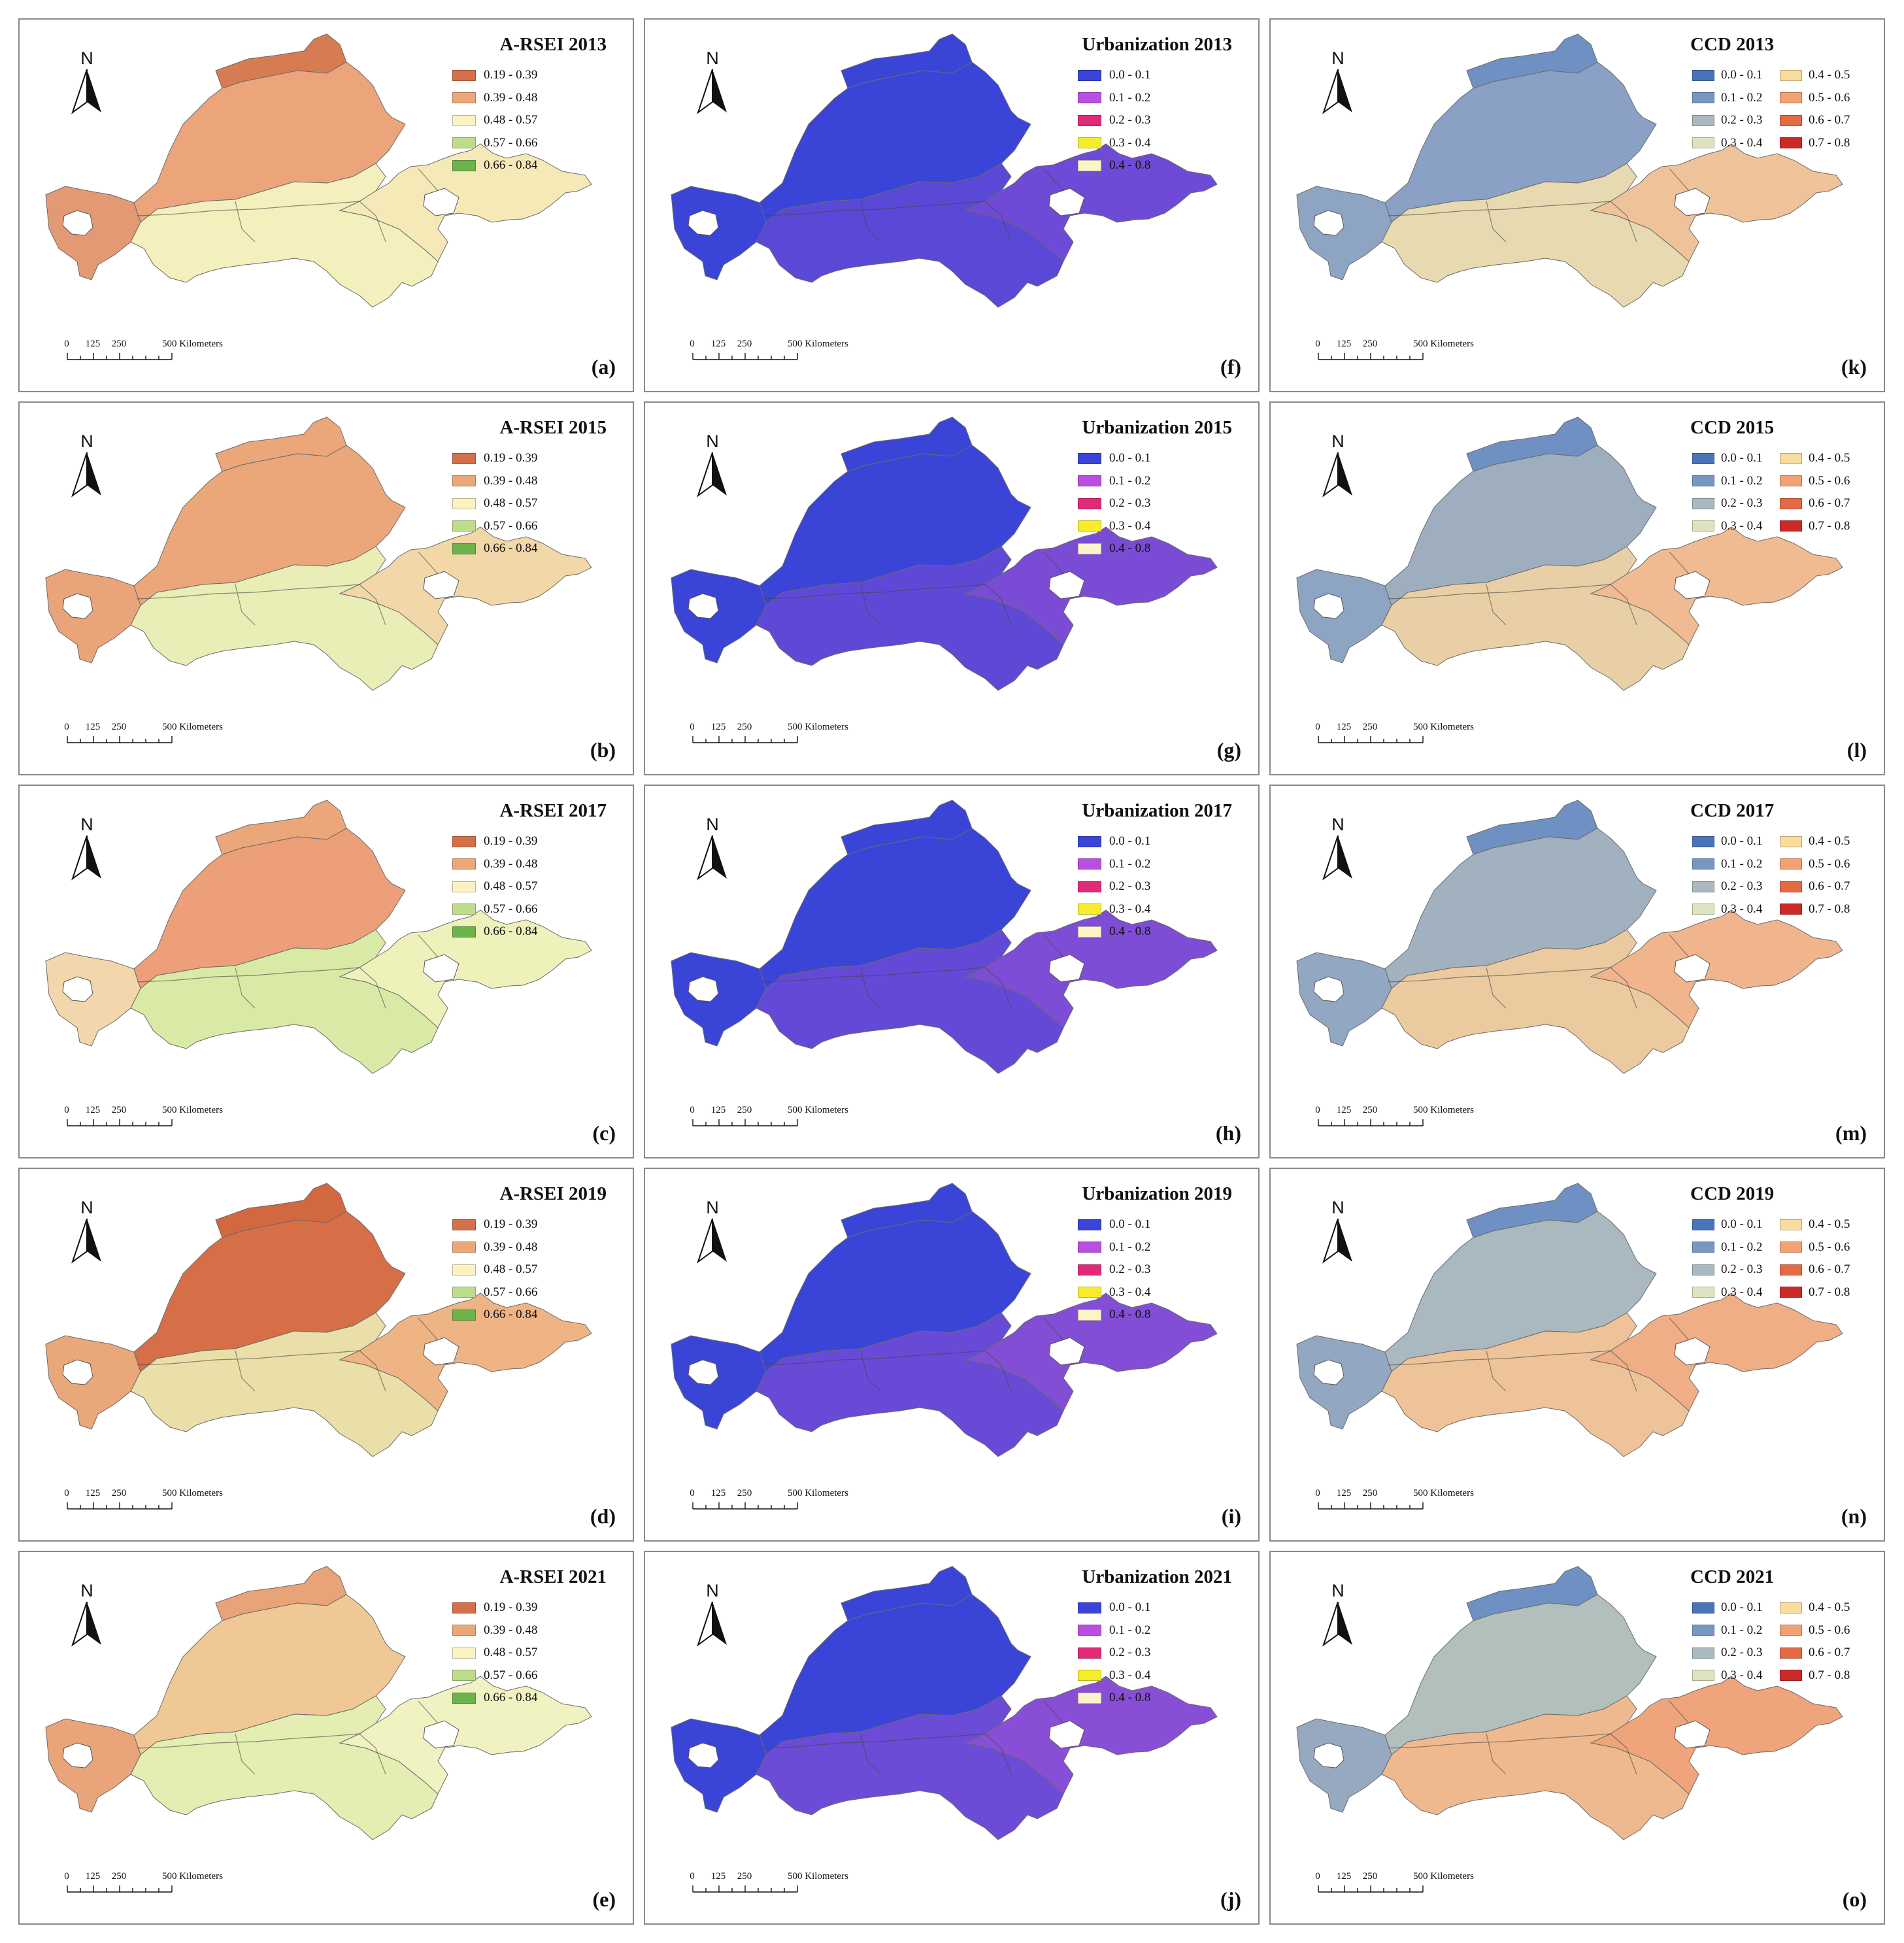 The image size is (1904, 1943). Describe the element at coordinates (603, 1516) in the screenshot. I see `panel-label: (d)` at that location.